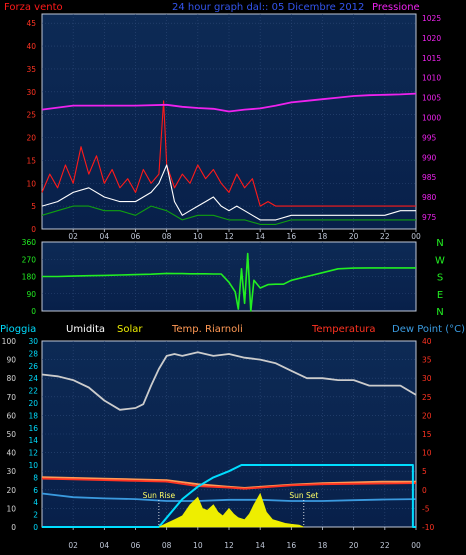  I want to click on direction-tick: 360, so click(29, 242).